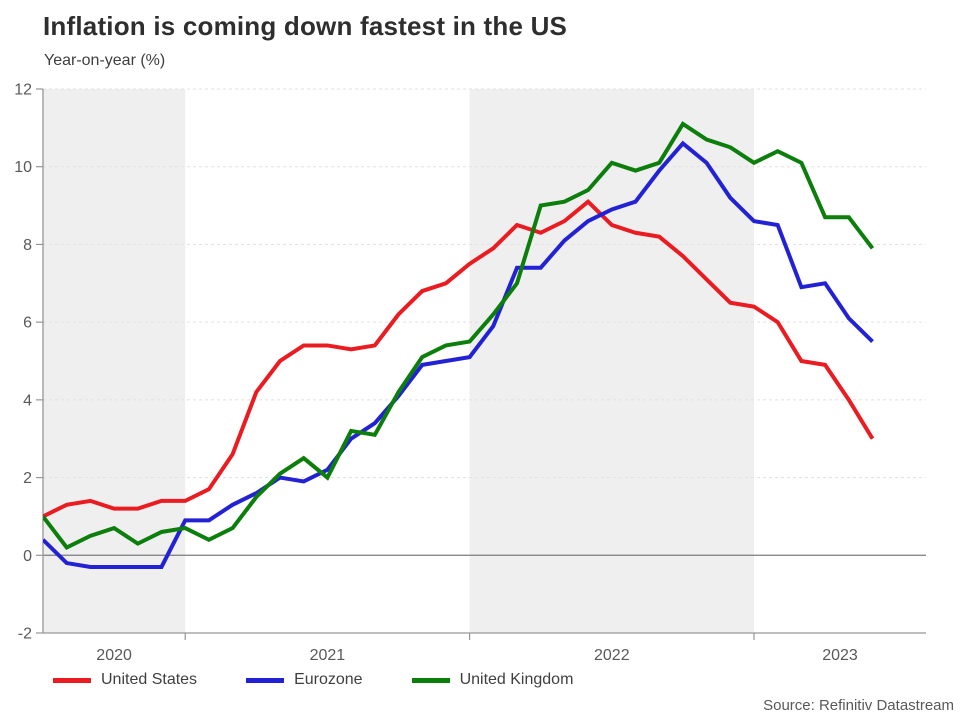 This screenshot has height=720, width=960. Describe the element at coordinates (23, 167) in the screenshot. I see `y-tick-label-10: 10` at that location.